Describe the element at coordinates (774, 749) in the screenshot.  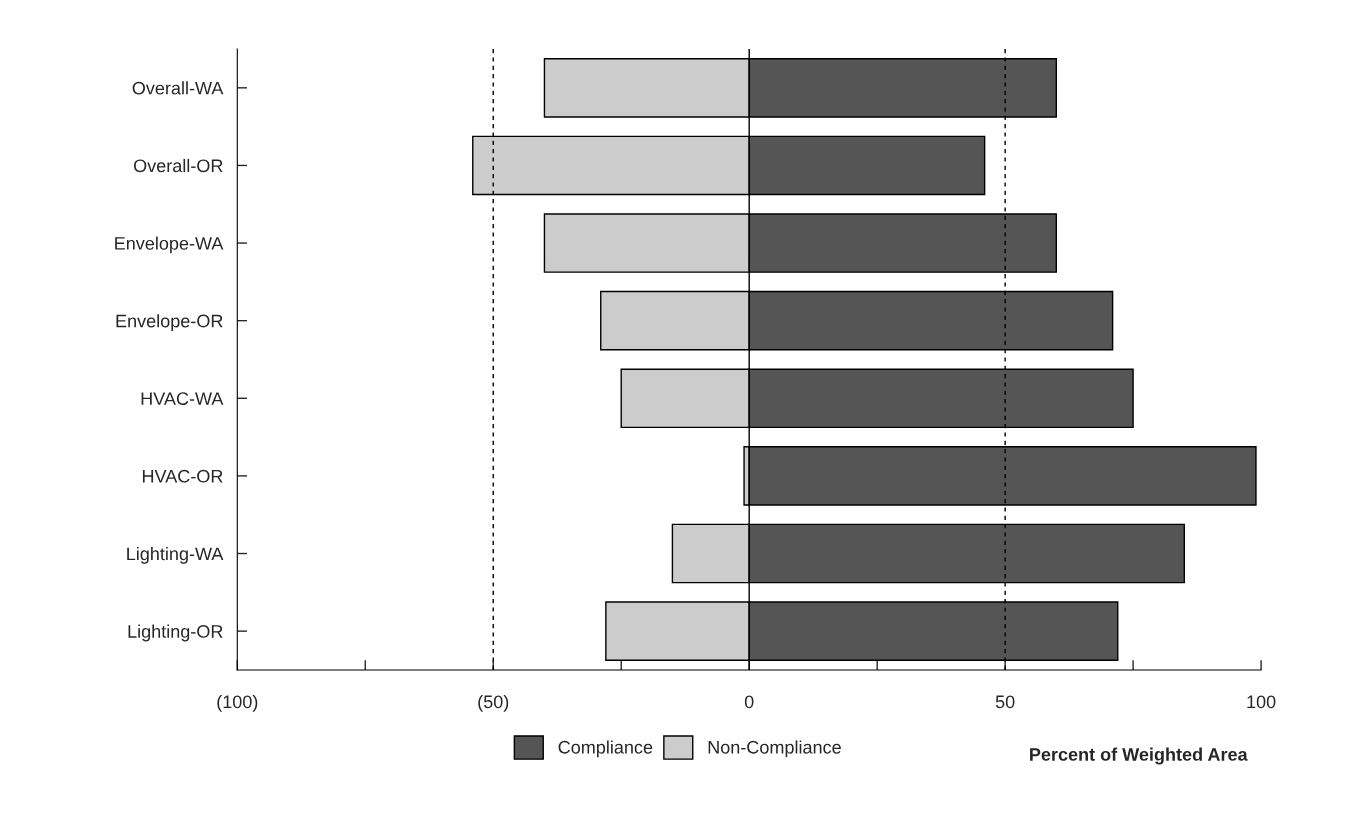
I see `legend-label: Non-Compliance` at that location.